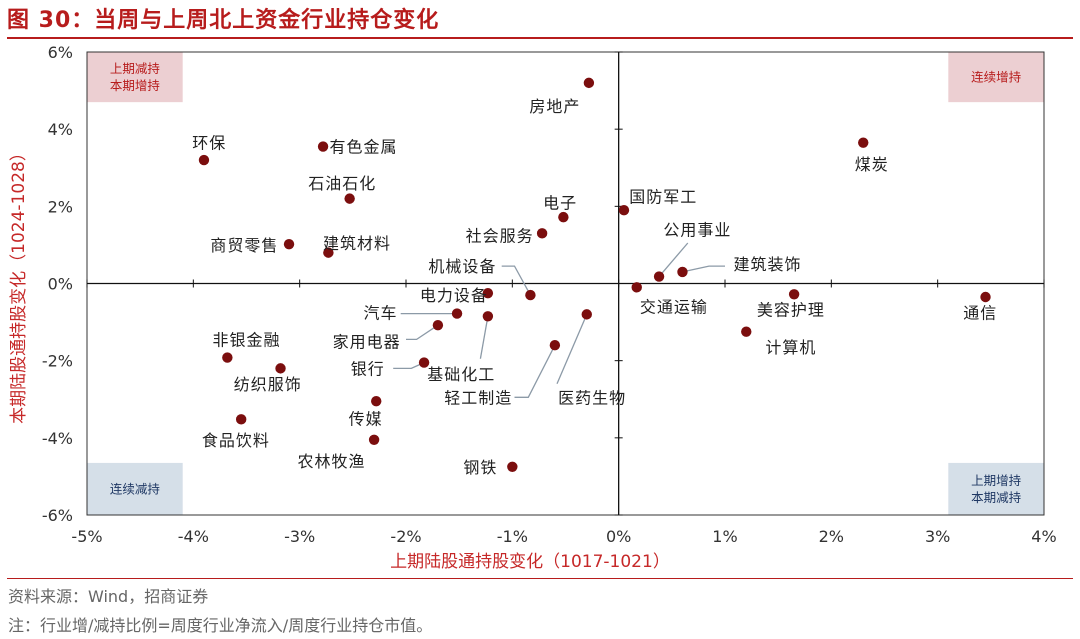 The image size is (1080, 639). Describe the element at coordinates (697, 229) in the screenshot. I see `point-label: 公用事业` at that location.